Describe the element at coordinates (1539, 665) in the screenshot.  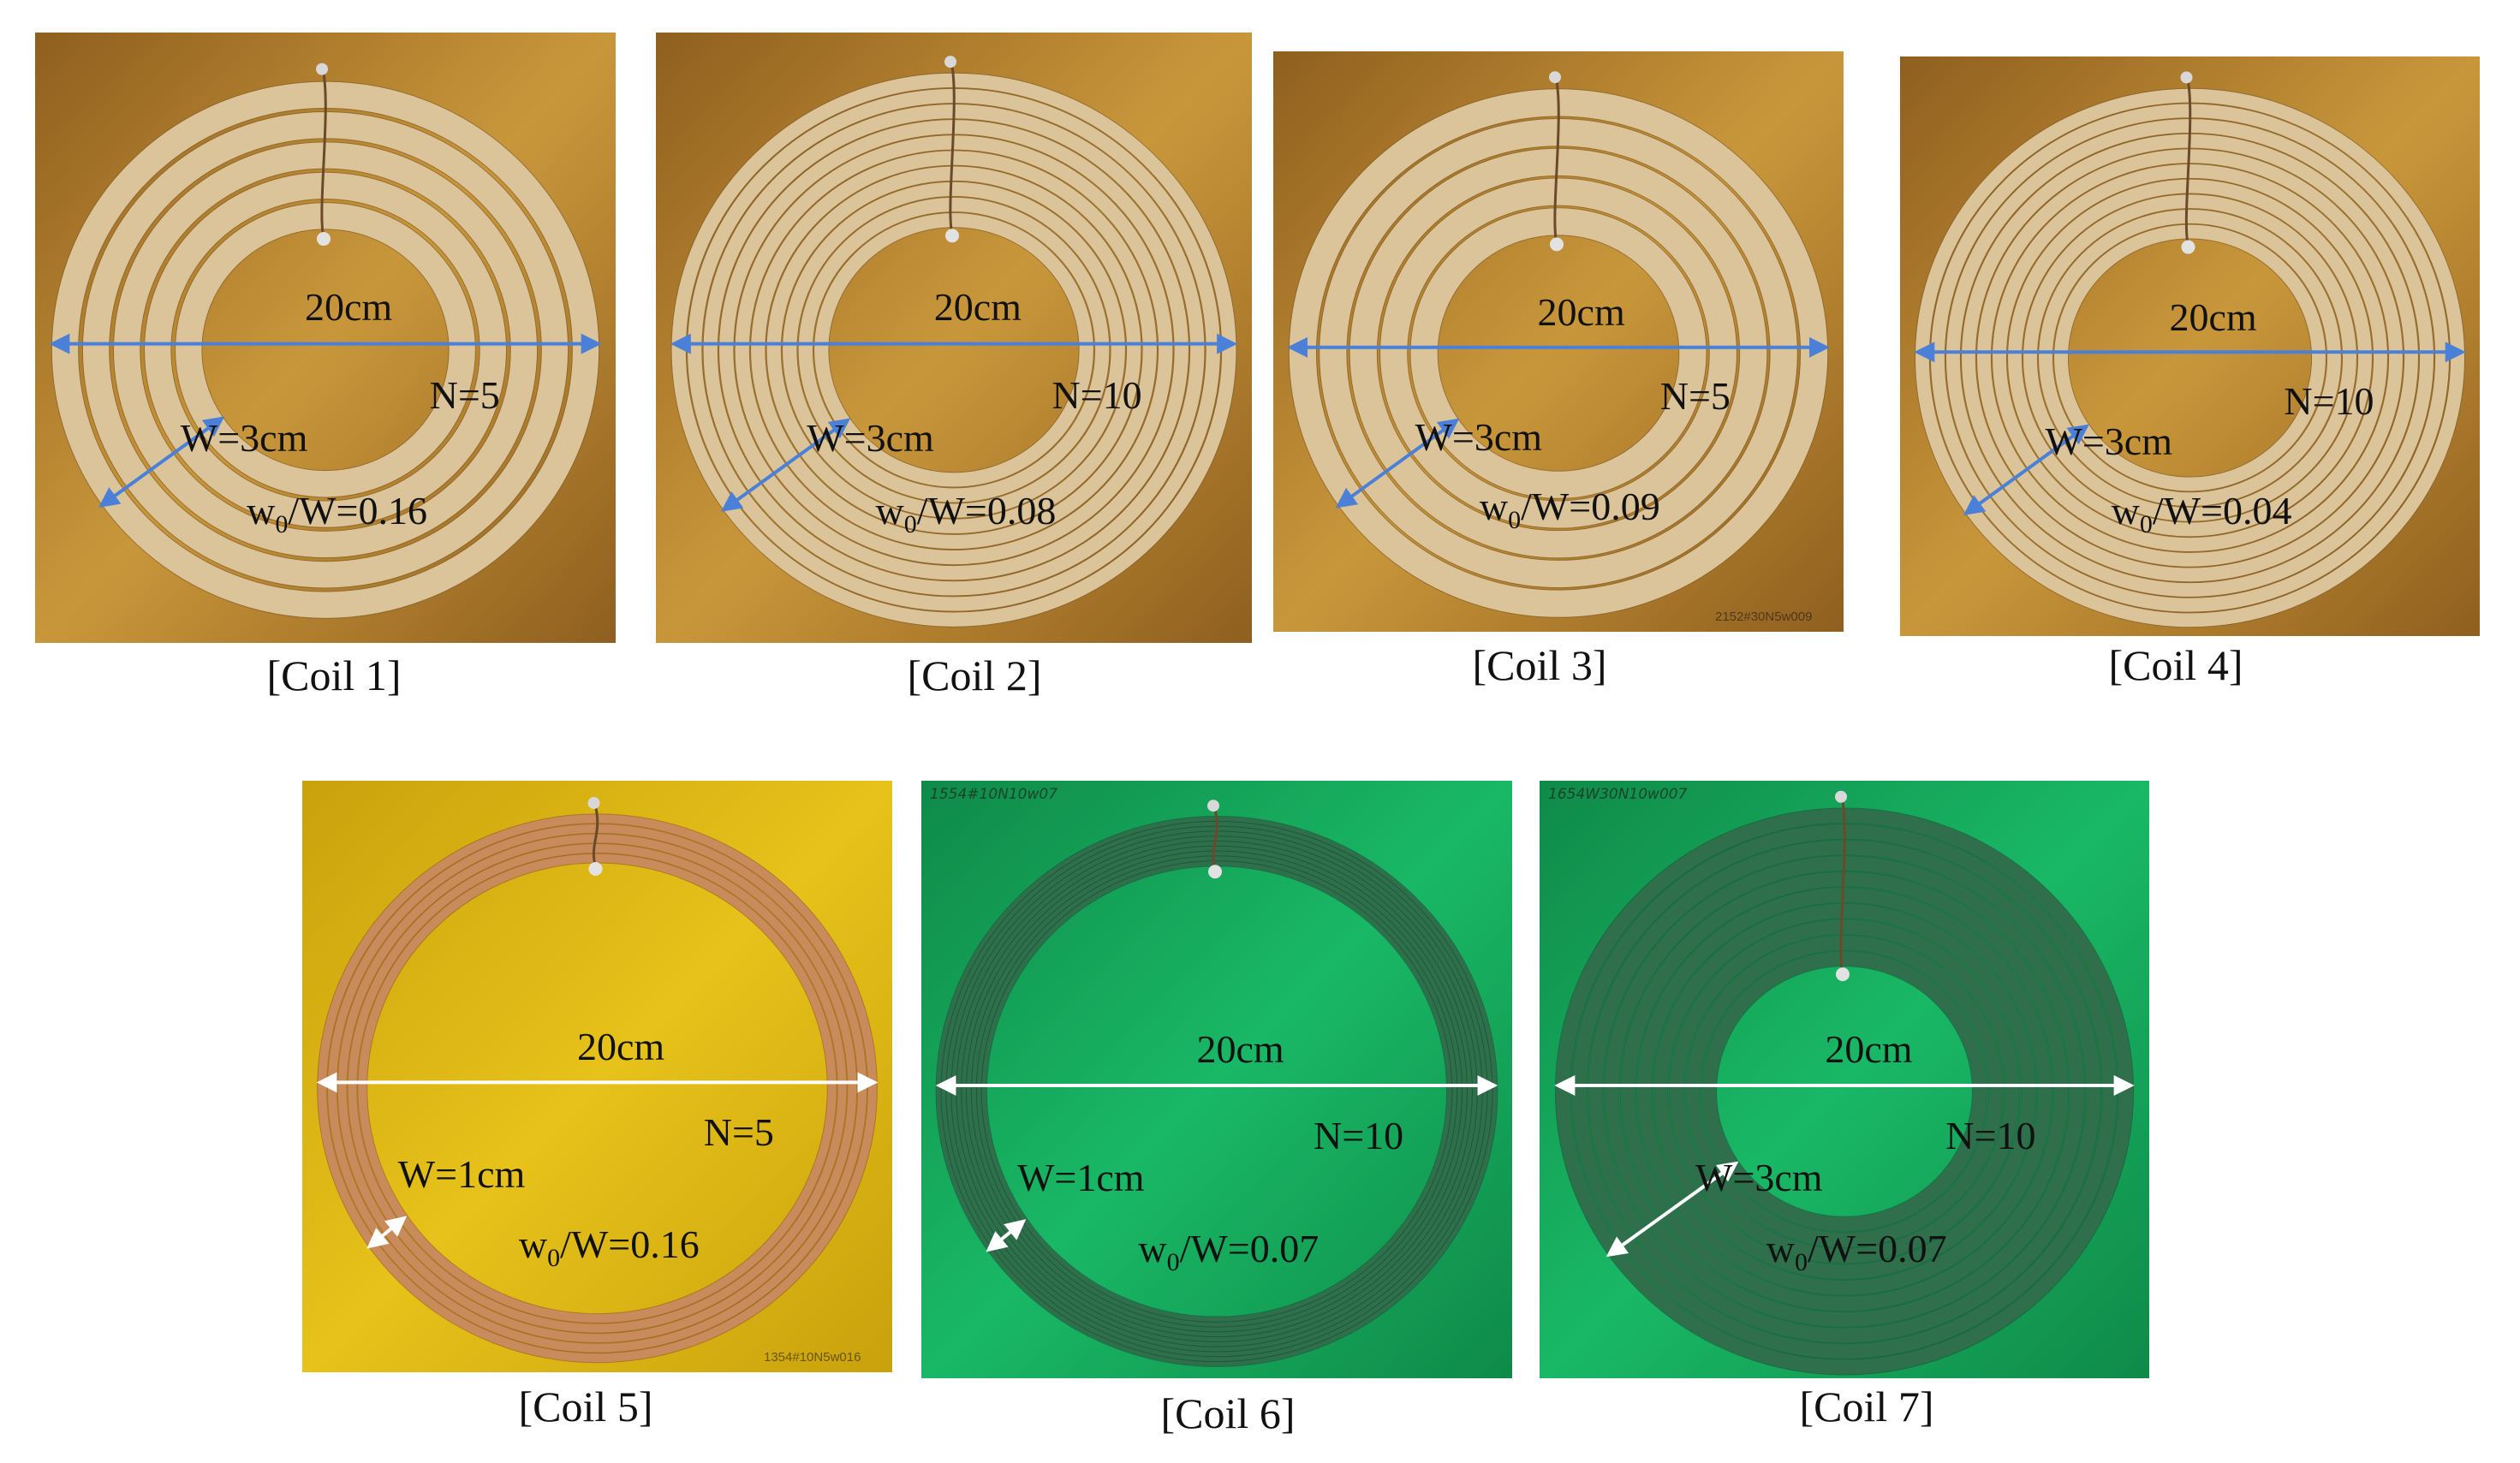
I see `coil-3-caption: [Coil 3]` at that location.